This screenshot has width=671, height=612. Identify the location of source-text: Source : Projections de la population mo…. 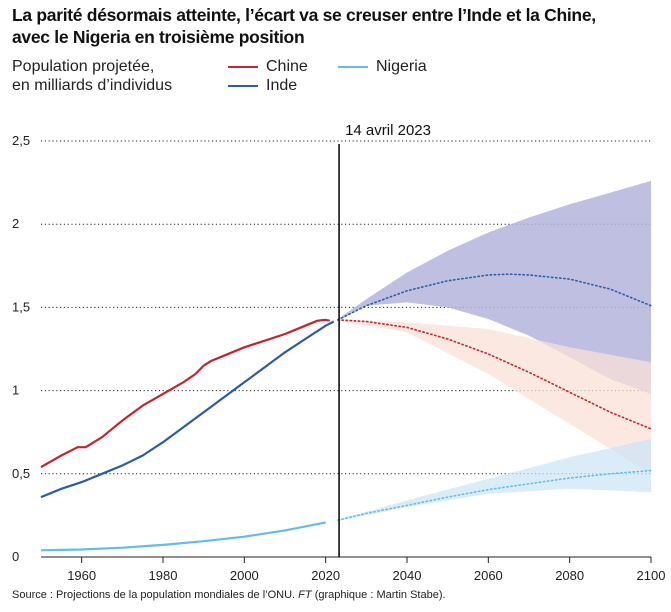
(154, 595).